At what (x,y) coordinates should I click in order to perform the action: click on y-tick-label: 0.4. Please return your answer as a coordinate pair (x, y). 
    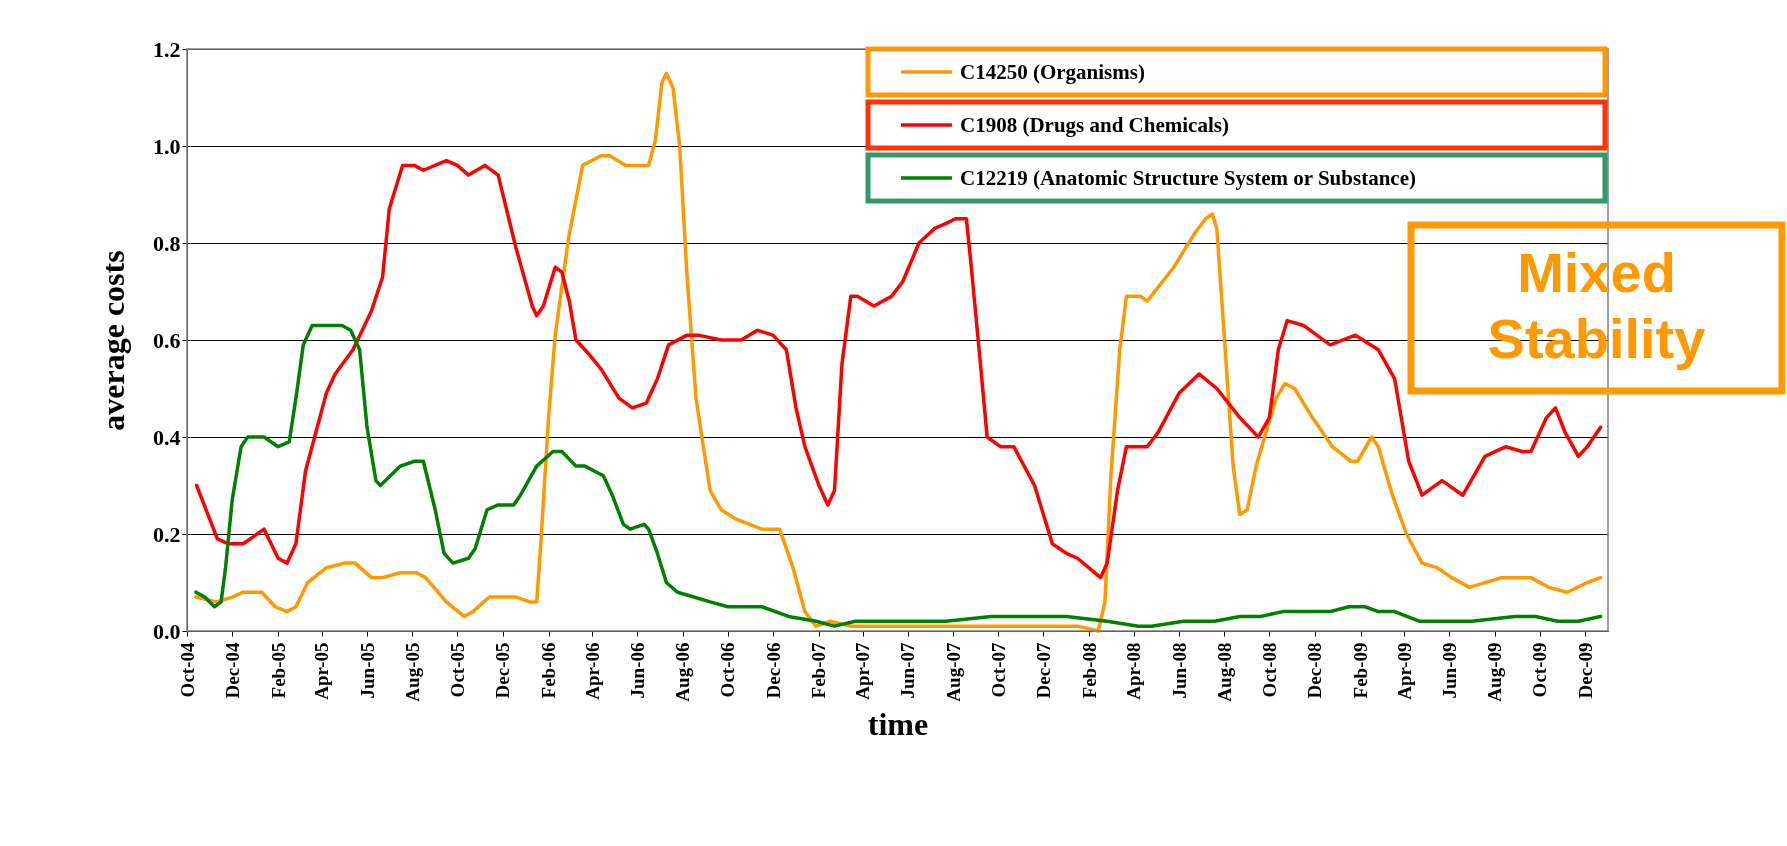
    Looking at the image, I should click on (167, 437).